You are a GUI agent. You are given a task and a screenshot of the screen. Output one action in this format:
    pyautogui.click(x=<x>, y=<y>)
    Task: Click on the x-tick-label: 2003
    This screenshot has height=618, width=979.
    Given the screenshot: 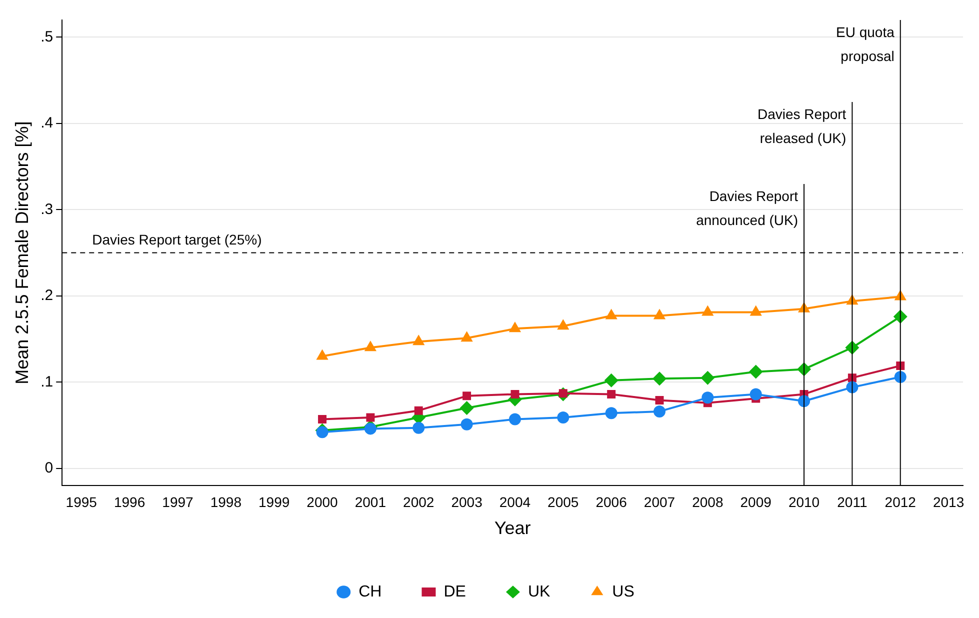 What is the action you would take?
    pyautogui.click(x=467, y=502)
    